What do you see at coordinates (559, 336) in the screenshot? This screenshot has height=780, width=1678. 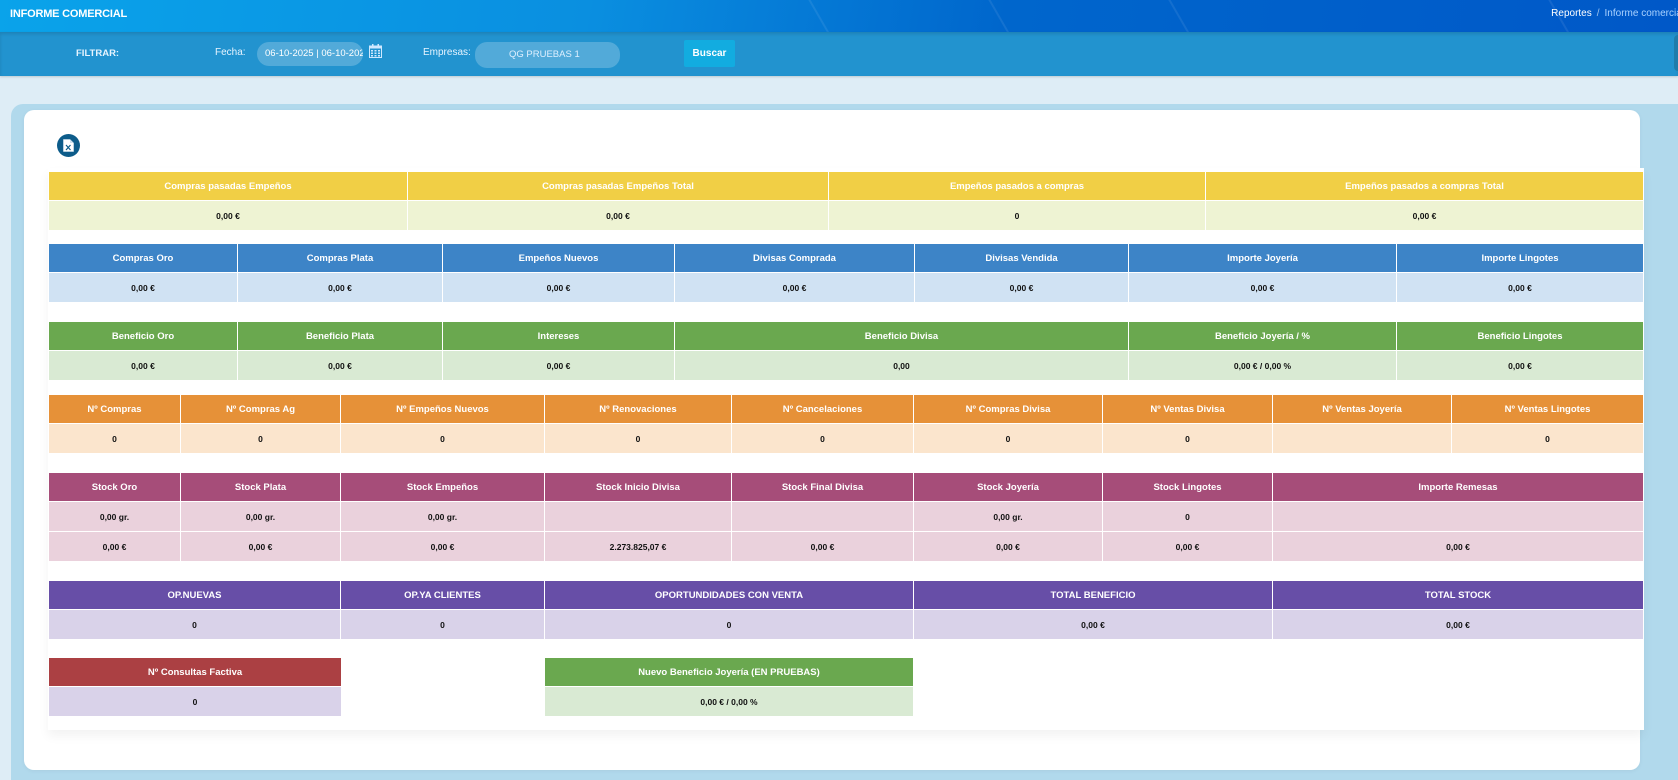 I see `header-intereses: Intereses` at bounding box center [559, 336].